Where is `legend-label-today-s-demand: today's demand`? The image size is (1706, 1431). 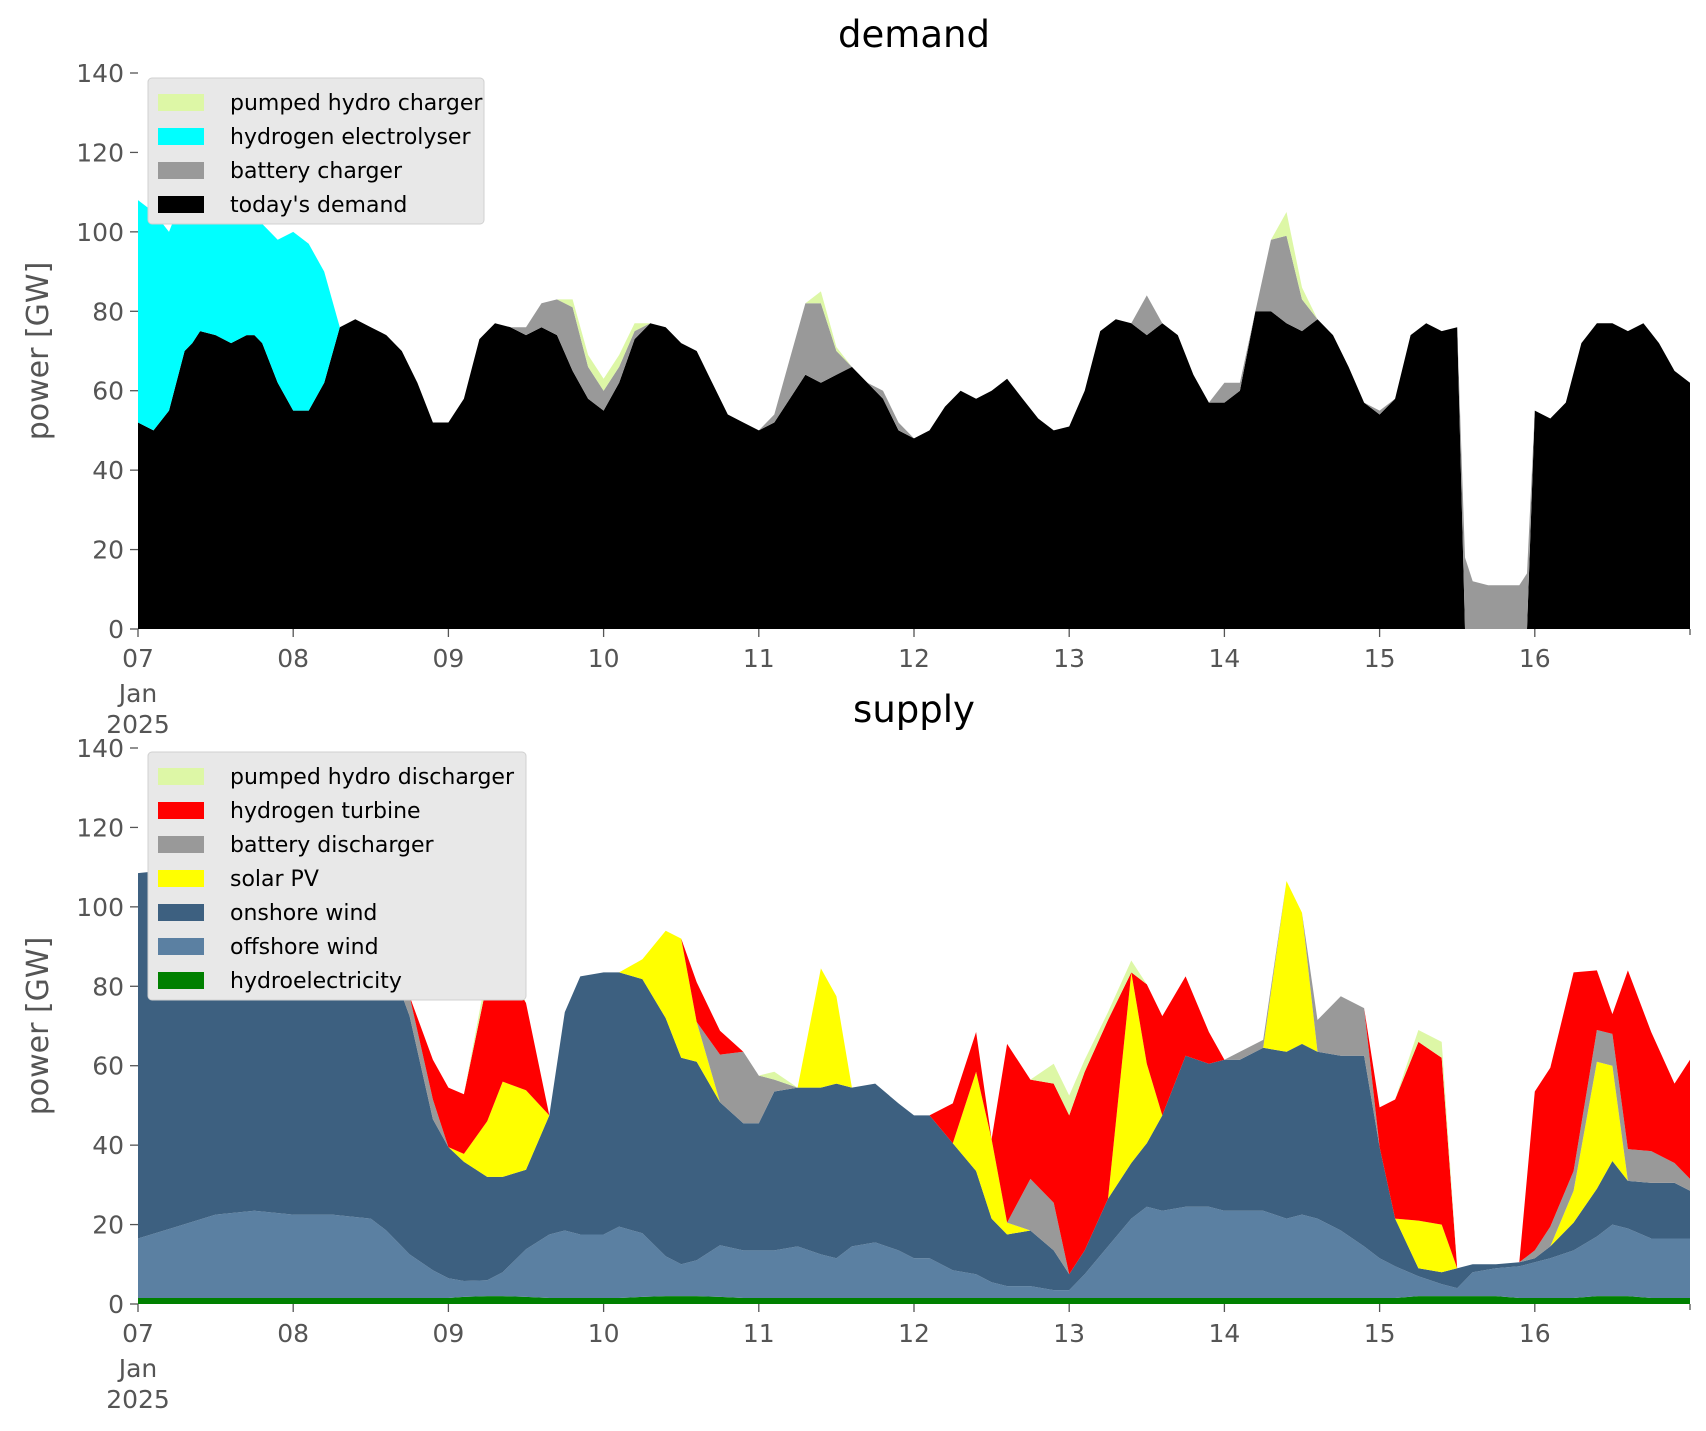
legend-label-today-s-demand: today's demand is located at coordinates (318, 205).